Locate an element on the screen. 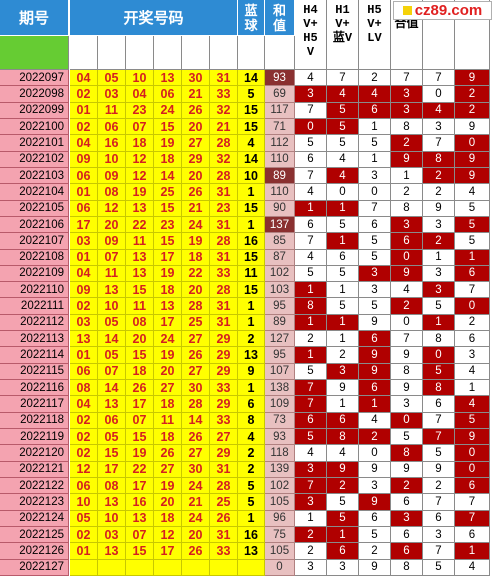  blue-ball: 4 is located at coordinates (251, 437).